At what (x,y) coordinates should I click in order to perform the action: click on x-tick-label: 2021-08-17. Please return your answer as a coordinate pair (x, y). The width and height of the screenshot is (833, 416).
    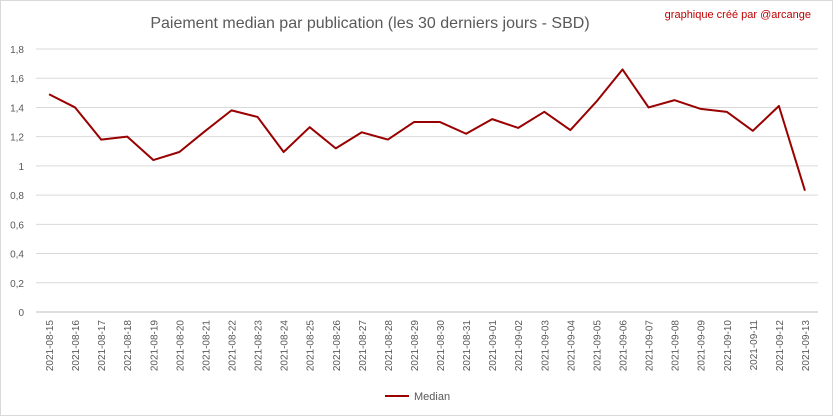
    Looking at the image, I should click on (102, 346).